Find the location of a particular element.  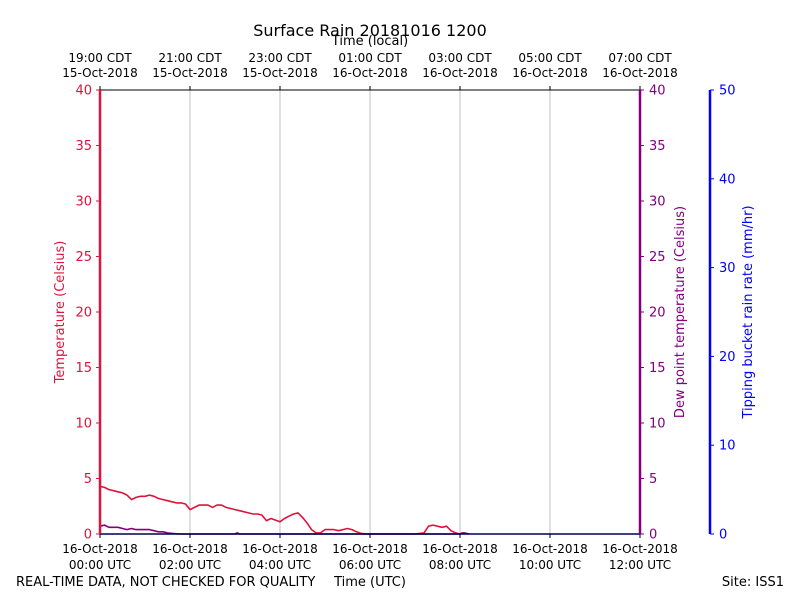

left-axis-tick-label: 5 is located at coordinates (88, 479).